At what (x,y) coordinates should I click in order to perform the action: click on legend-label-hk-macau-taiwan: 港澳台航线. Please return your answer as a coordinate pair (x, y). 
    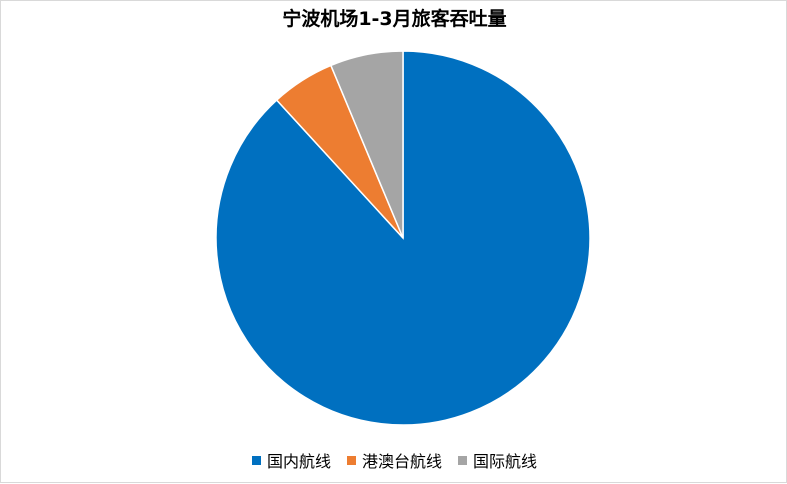
    Looking at the image, I should click on (401, 461).